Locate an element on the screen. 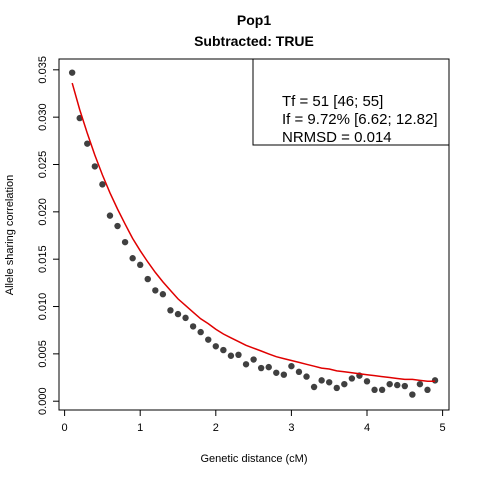  x-tick-label: 1 is located at coordinates (140, 428).